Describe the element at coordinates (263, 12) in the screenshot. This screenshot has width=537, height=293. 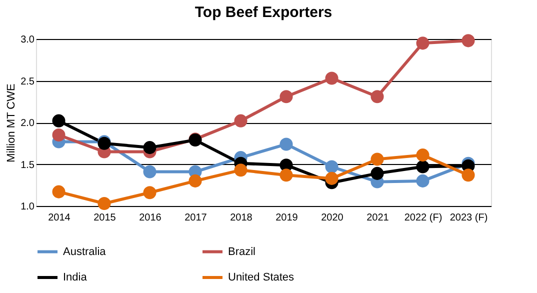
I see `chart-title: Top Beef Exporters` at that location.